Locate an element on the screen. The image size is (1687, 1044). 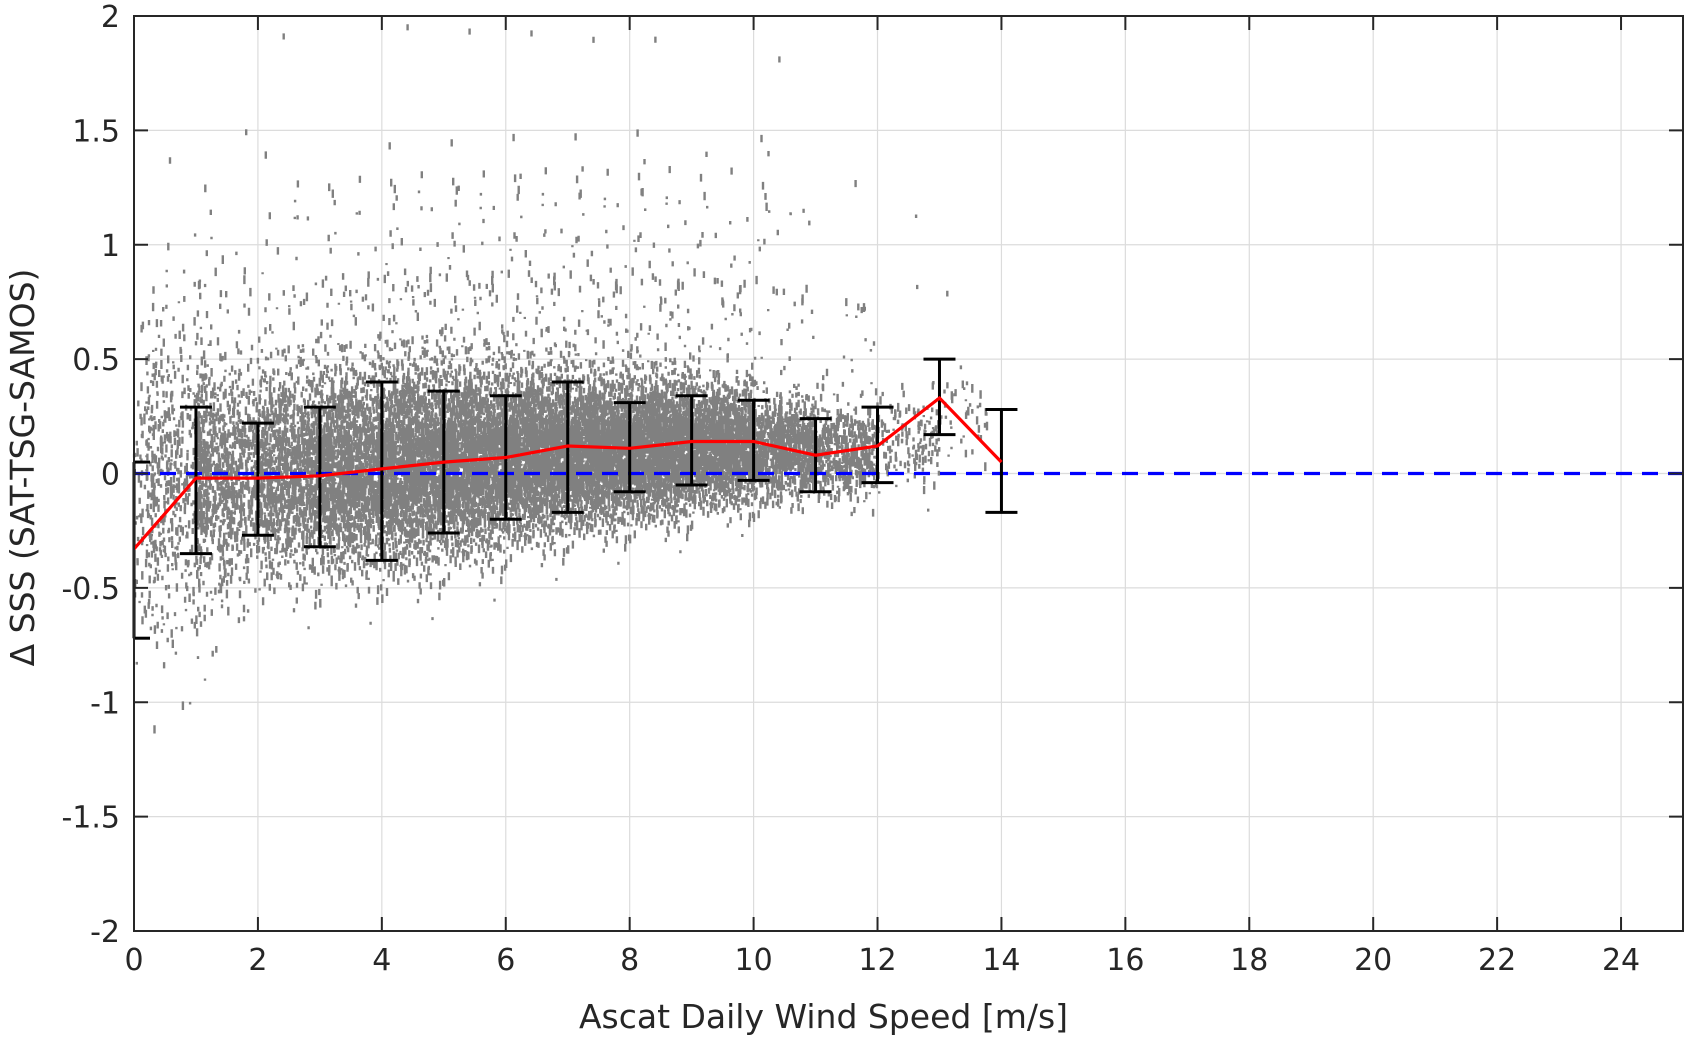
error-bar is located at coordinates (381, 471).